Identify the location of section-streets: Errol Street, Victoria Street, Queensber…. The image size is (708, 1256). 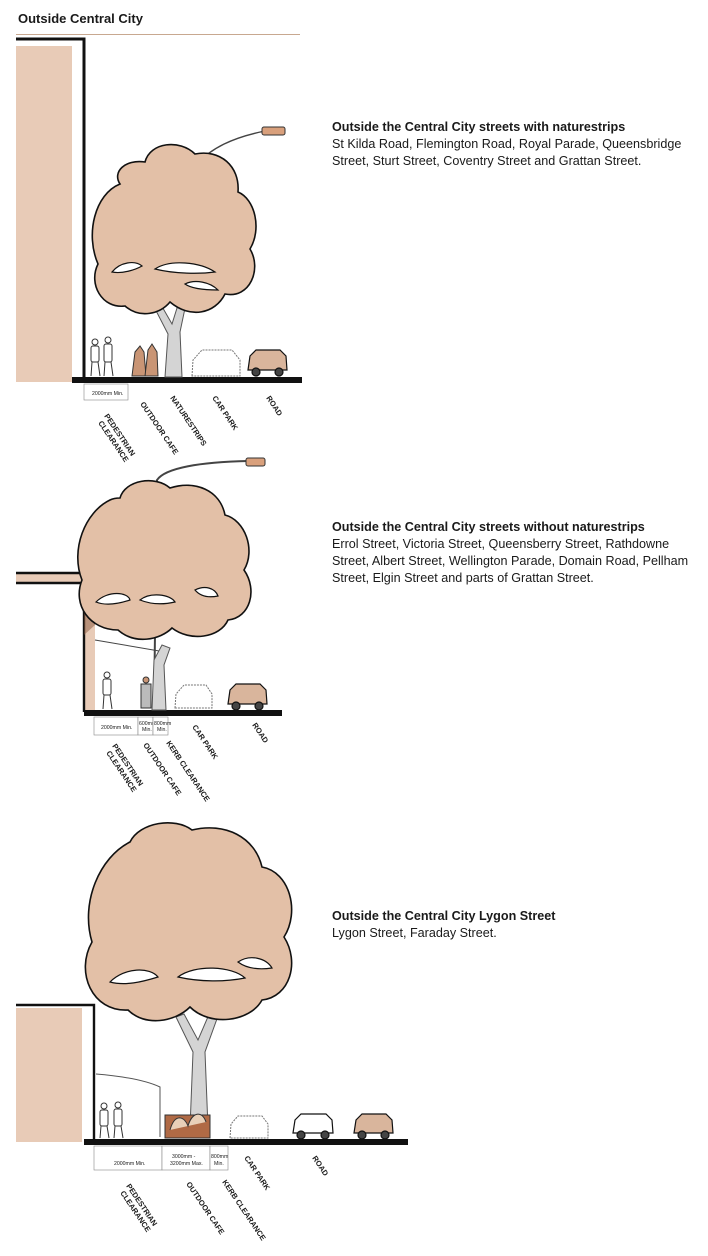
(510, 561).